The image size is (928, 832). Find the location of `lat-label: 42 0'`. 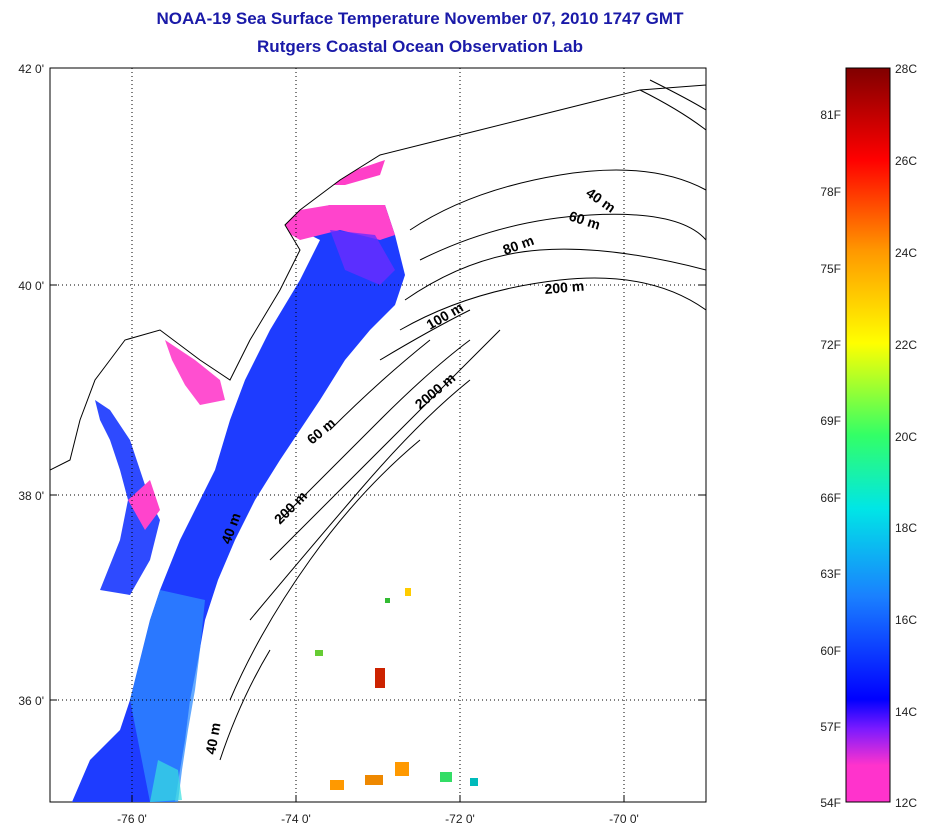

lat-label: 42 0' is located at coordinates (31, 69).